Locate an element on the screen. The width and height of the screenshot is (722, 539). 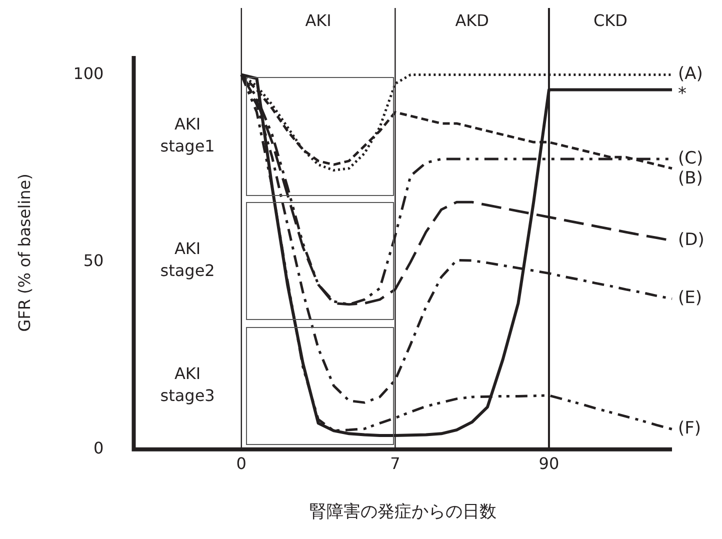
text: AKI is located at coordinates (318, 20).